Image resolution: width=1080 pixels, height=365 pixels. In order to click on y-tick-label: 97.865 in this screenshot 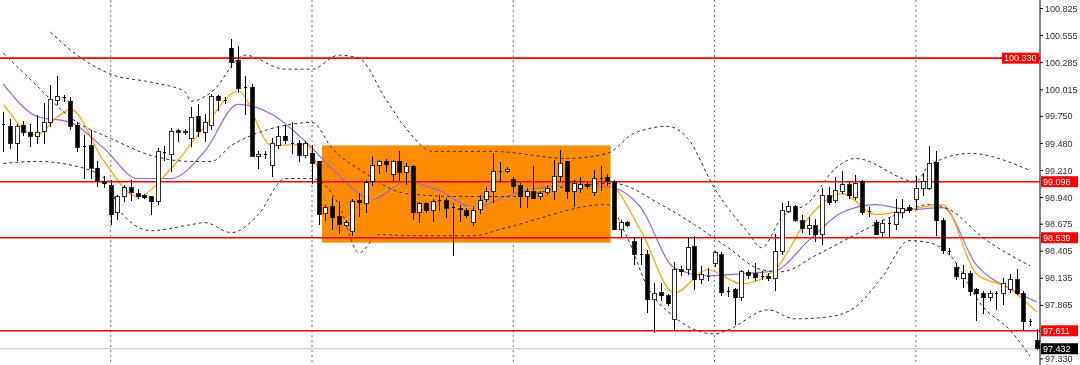, I will do `click(1059, 305)`.